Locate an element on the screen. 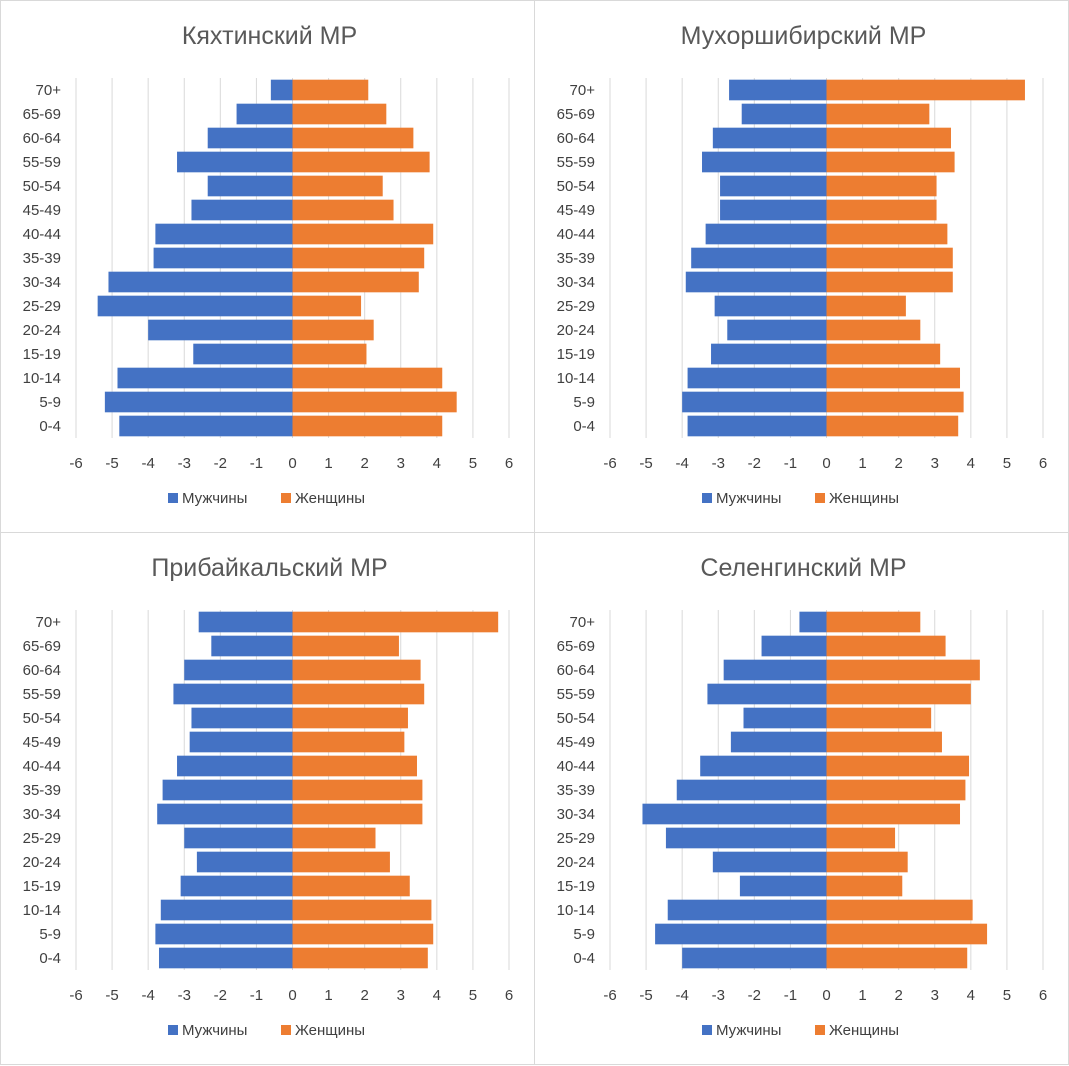 The width and height of the screenshot is (1069, 1066). y-tick-label: 45-49 is located at coordinates (42, 742).